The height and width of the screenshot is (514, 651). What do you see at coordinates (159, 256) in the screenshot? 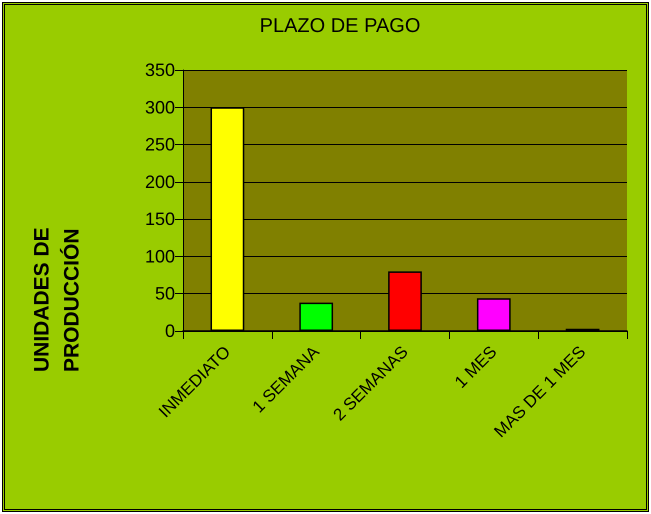
I see `y-tick-label: 100` at bounding box center [159, 256].